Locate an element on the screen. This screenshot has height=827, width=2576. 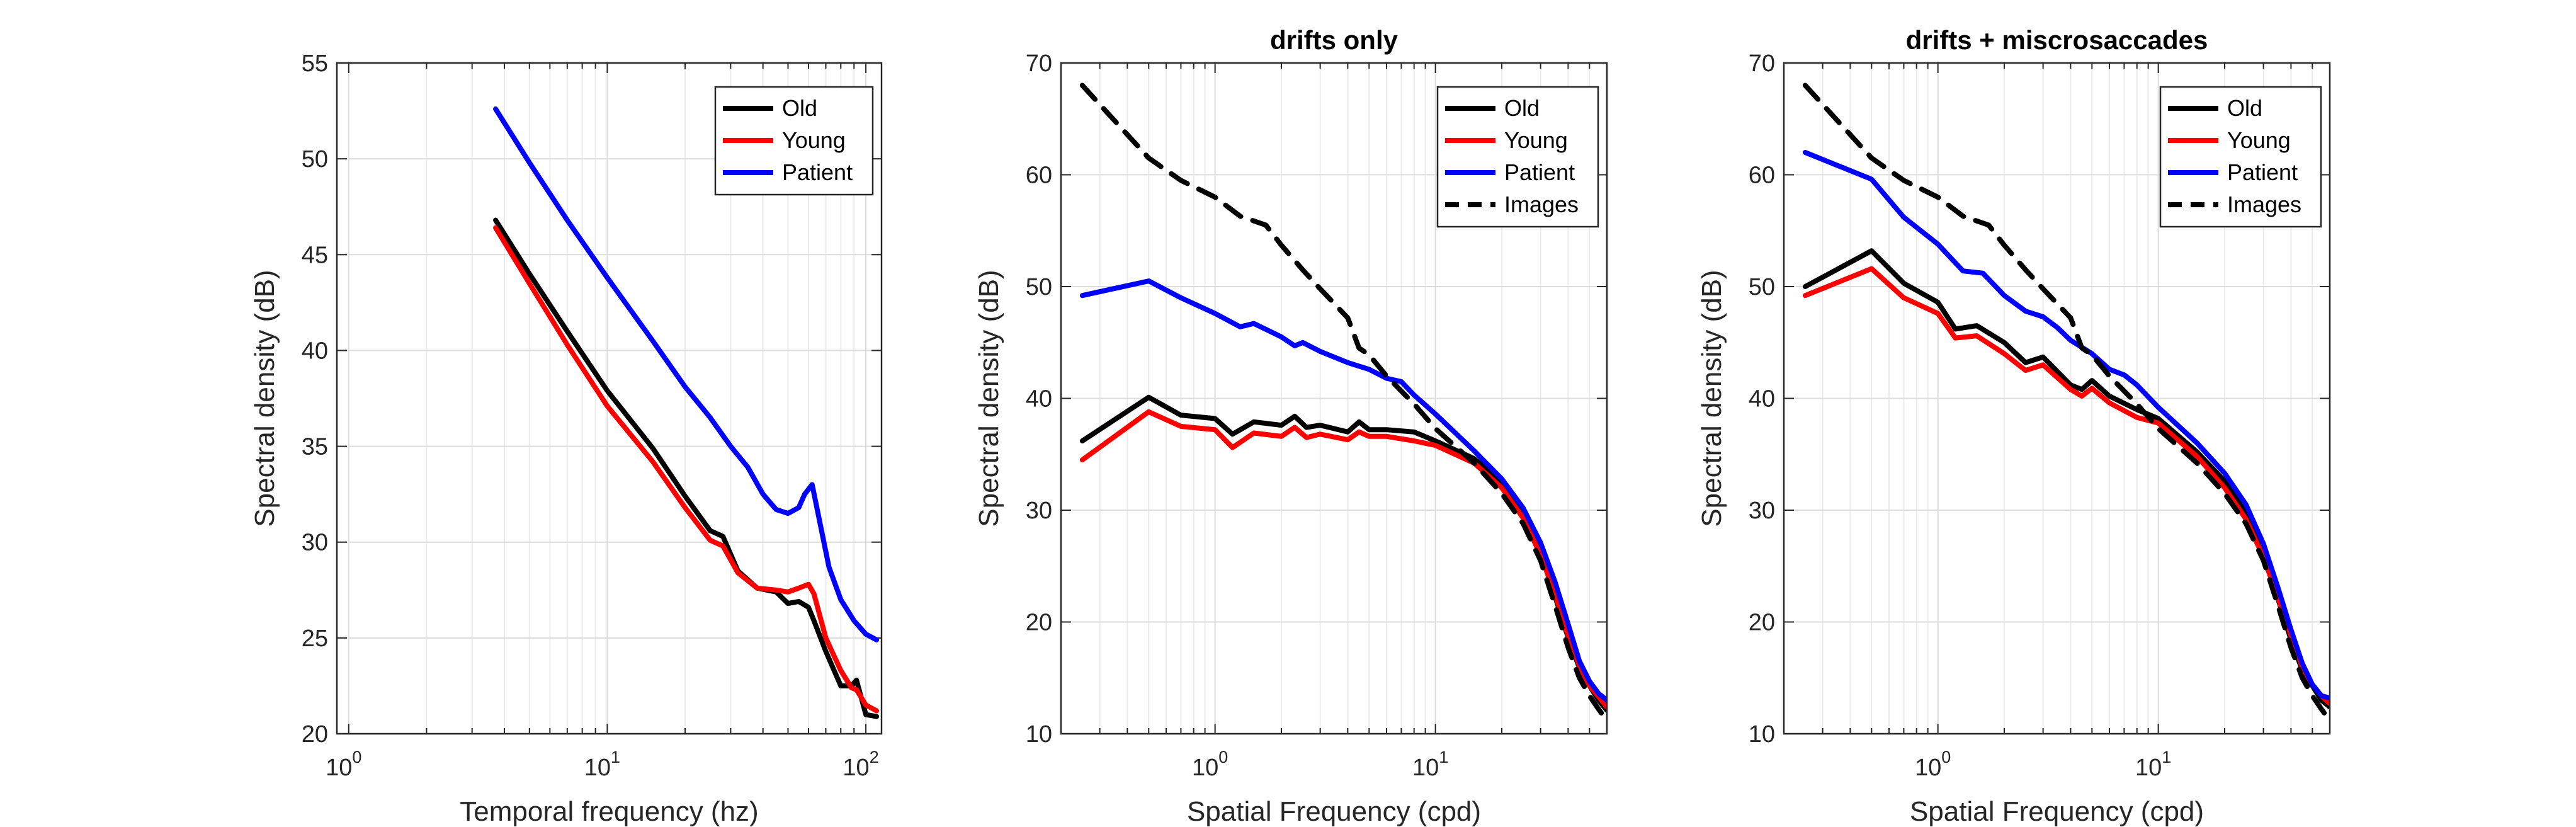
chart-title: drifts + miscrosaccades is located at coordinates (2057, 40).